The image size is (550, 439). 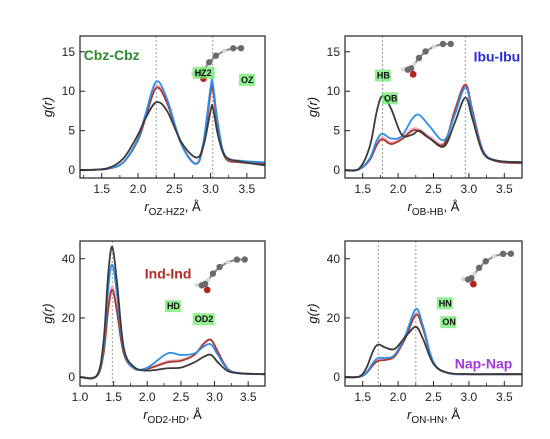 I want to click on atom-label: OB, so click(x=391, y=98).